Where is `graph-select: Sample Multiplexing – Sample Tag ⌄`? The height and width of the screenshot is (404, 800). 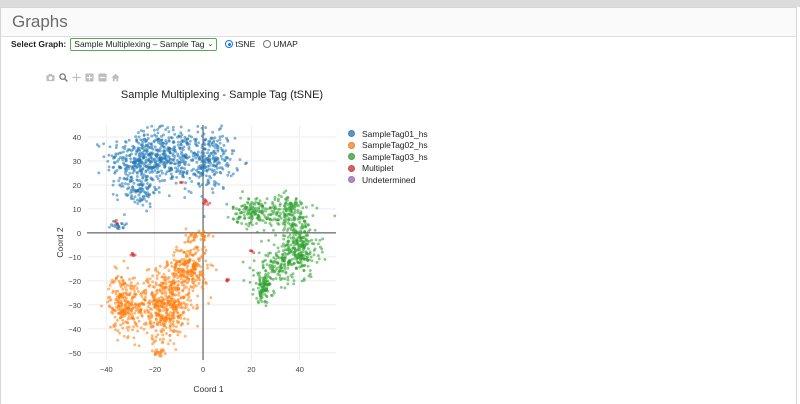
graph-select: Sample Multiplexing – Sample Tag ⌄ is located at coordinates (144, 44).